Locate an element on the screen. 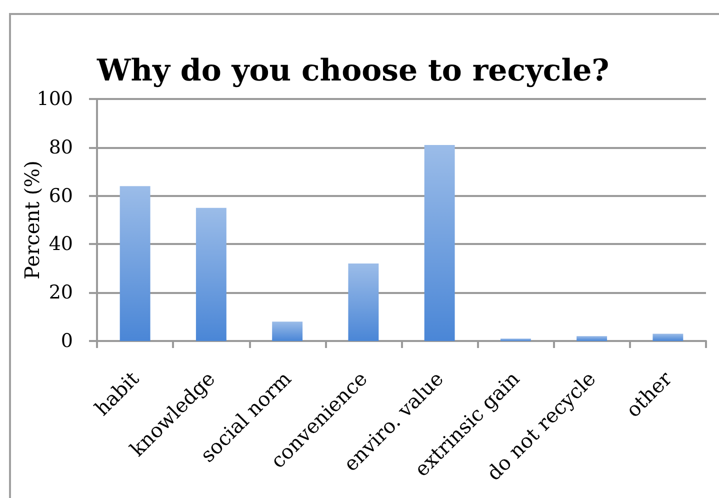 This screenshot has height=498, width=719. y-tick-label: 100 is located at coordinates (54, 99).